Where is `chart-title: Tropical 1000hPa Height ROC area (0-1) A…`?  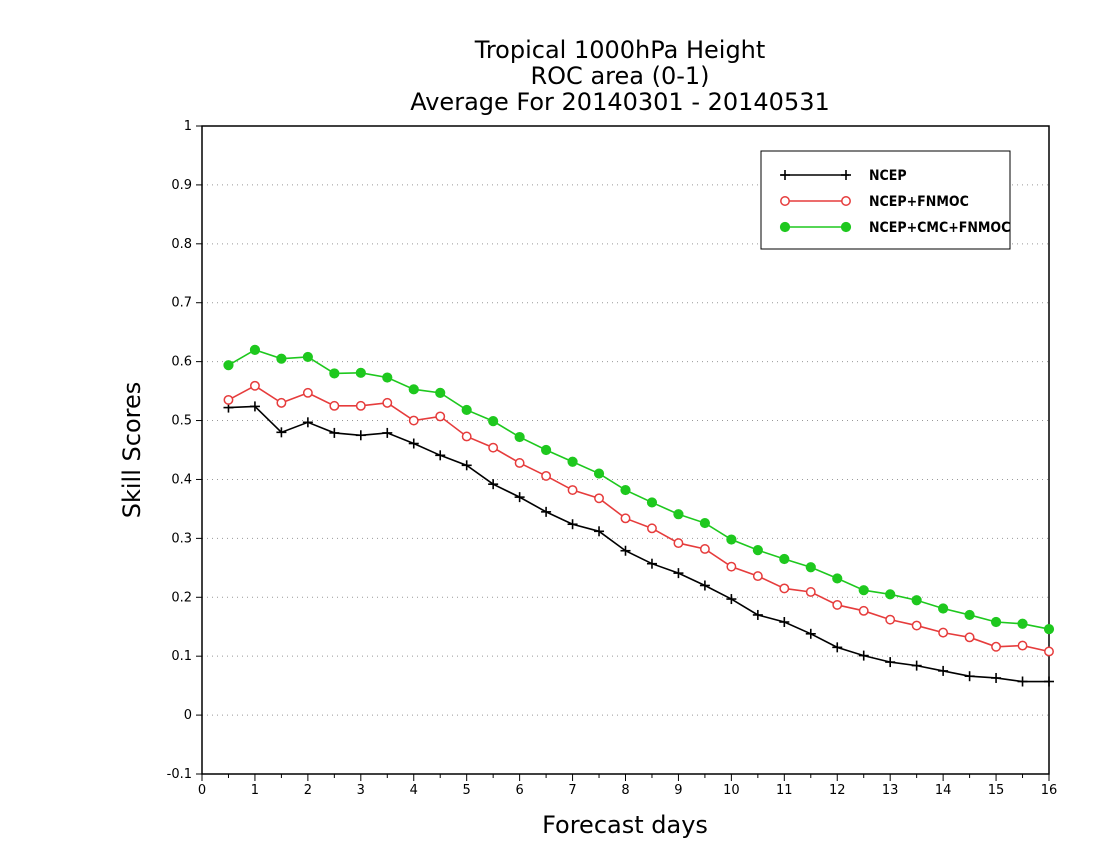 chart-title: Tropical 1000hPa Height ROC area (0-1) A… is located at coordinates (620, 76).